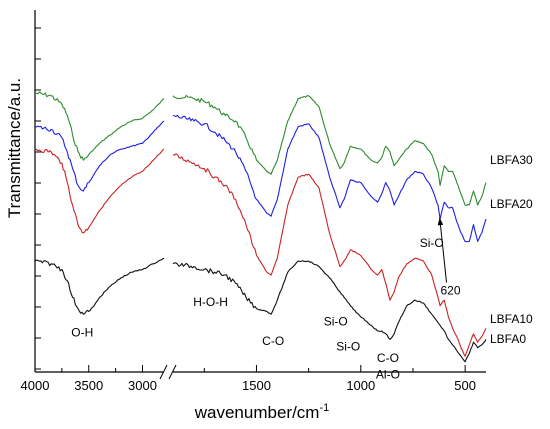 The width and height of the screenshot is (550, 429). I want to click on arrow-620-line, so click(443, 250).